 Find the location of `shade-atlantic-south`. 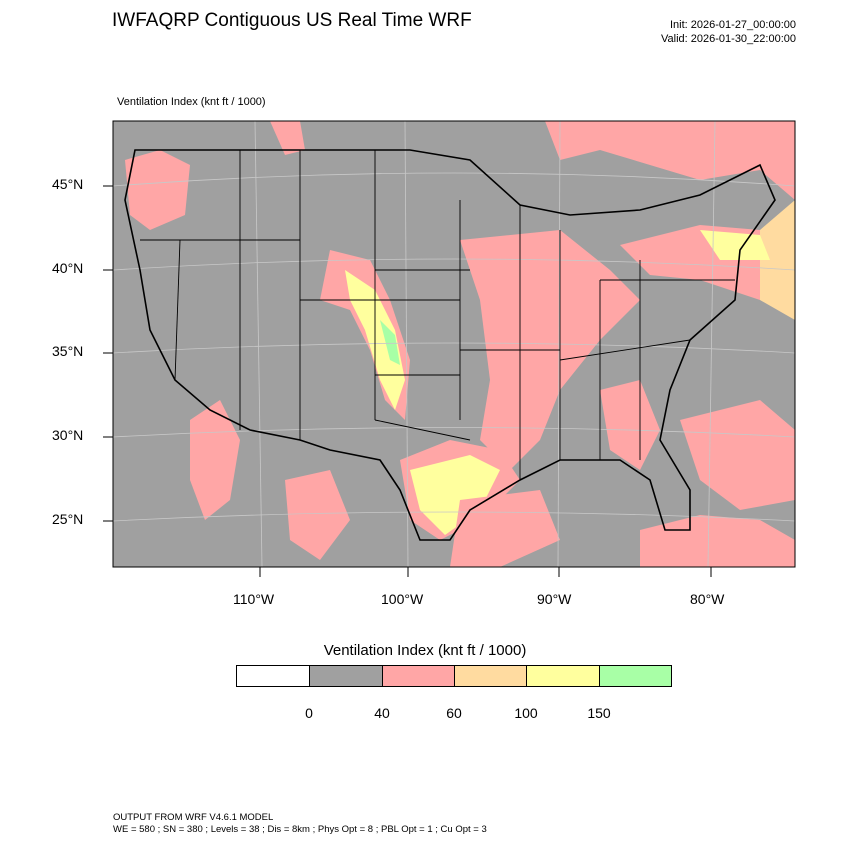

shade-atlantic-south is located at coordinates (737, 455).